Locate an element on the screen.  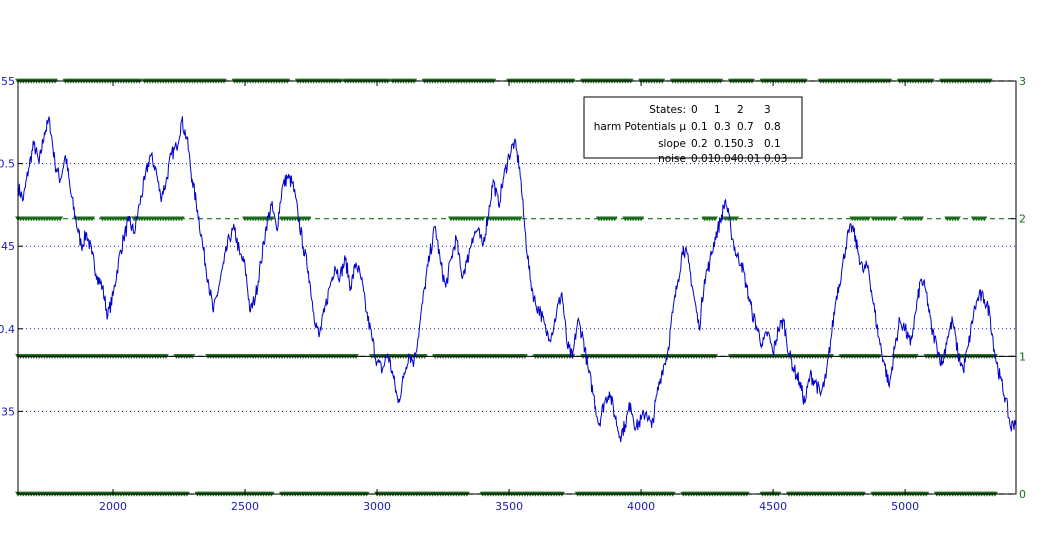
y-left-tick-label: 0.4 is located at coordinates (7, 329).